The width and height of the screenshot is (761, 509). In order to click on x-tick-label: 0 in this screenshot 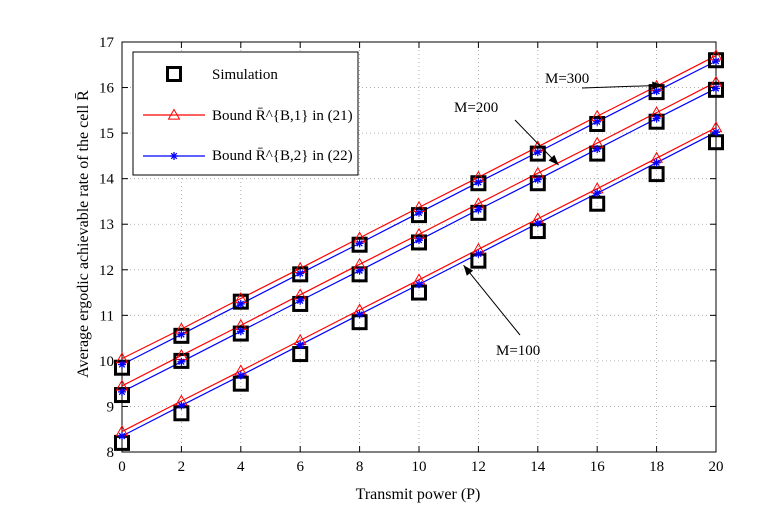, I will do `click(122, 467)`.